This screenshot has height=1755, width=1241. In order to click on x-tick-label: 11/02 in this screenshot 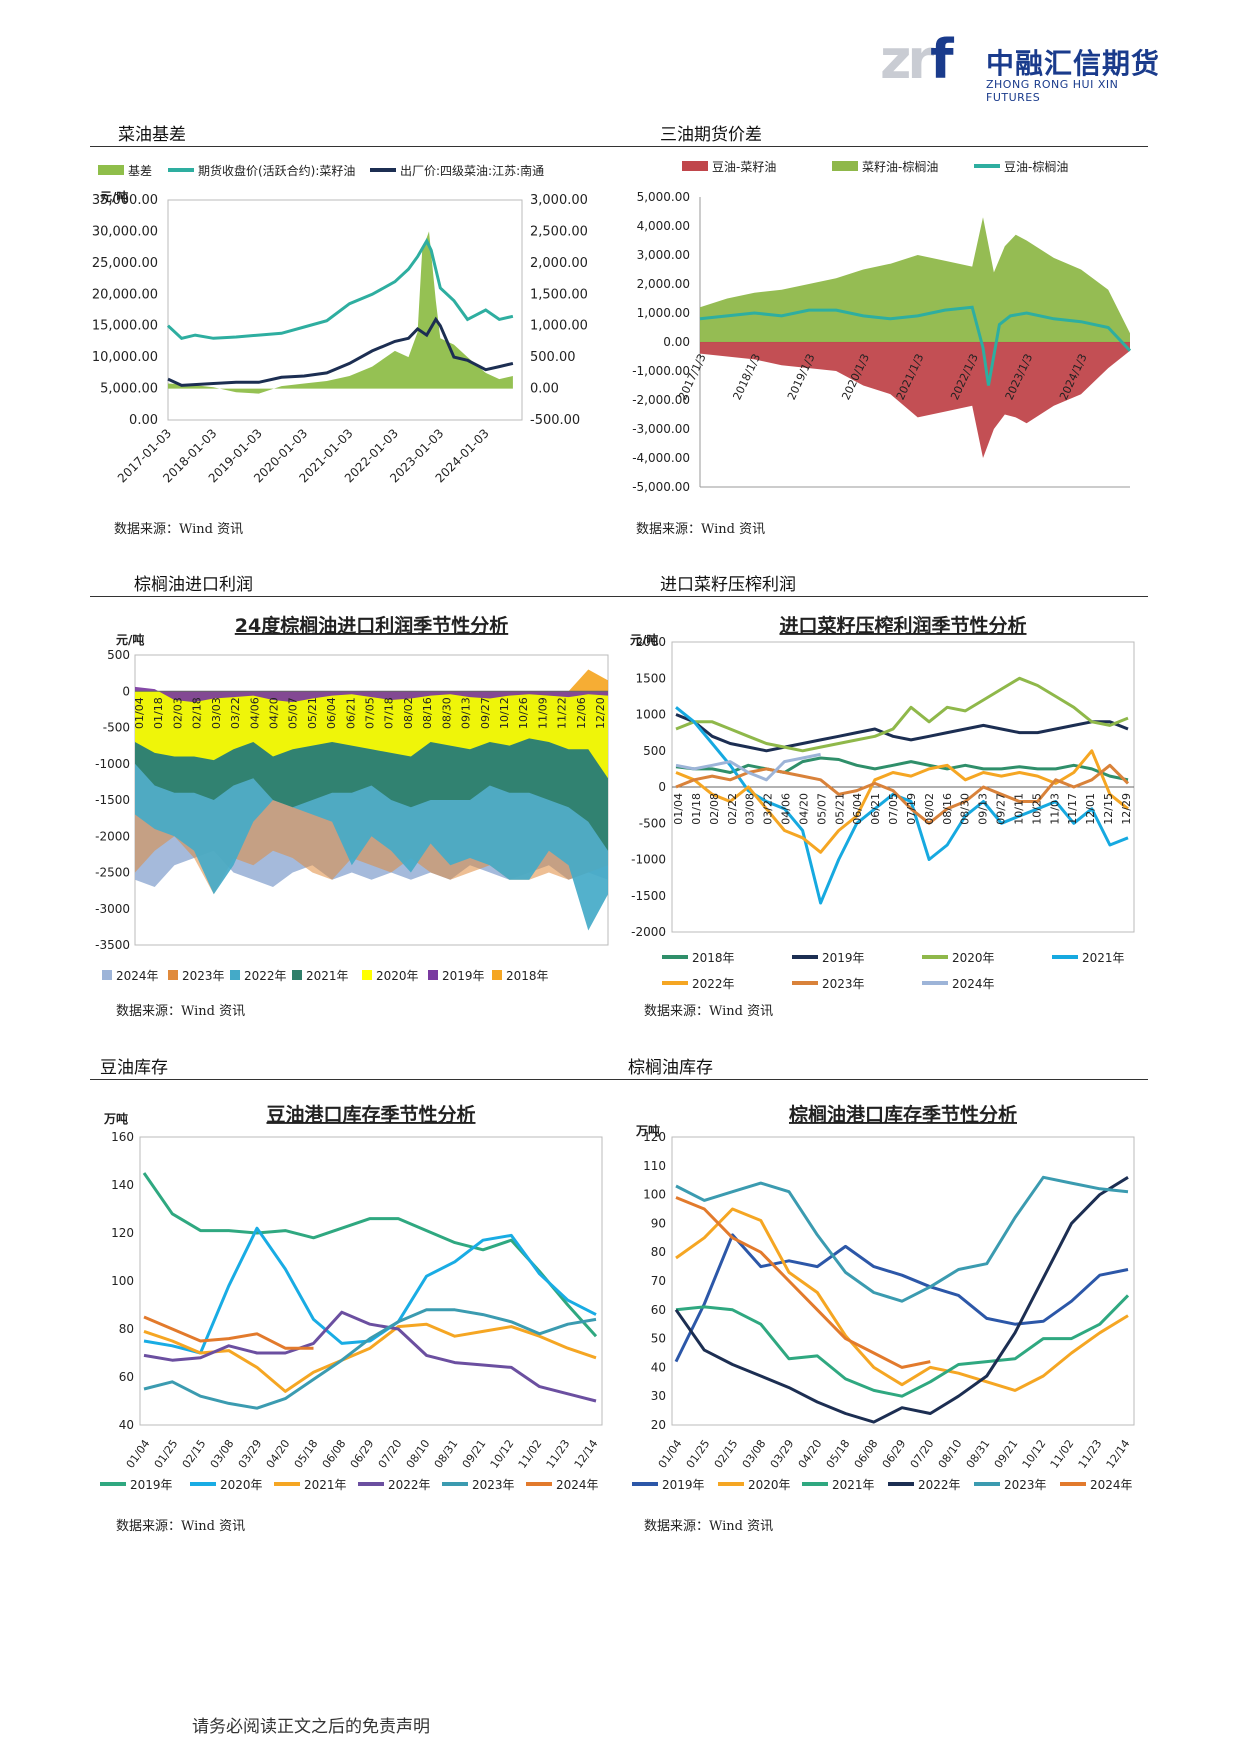, I will do `click(1062, 1453)`.